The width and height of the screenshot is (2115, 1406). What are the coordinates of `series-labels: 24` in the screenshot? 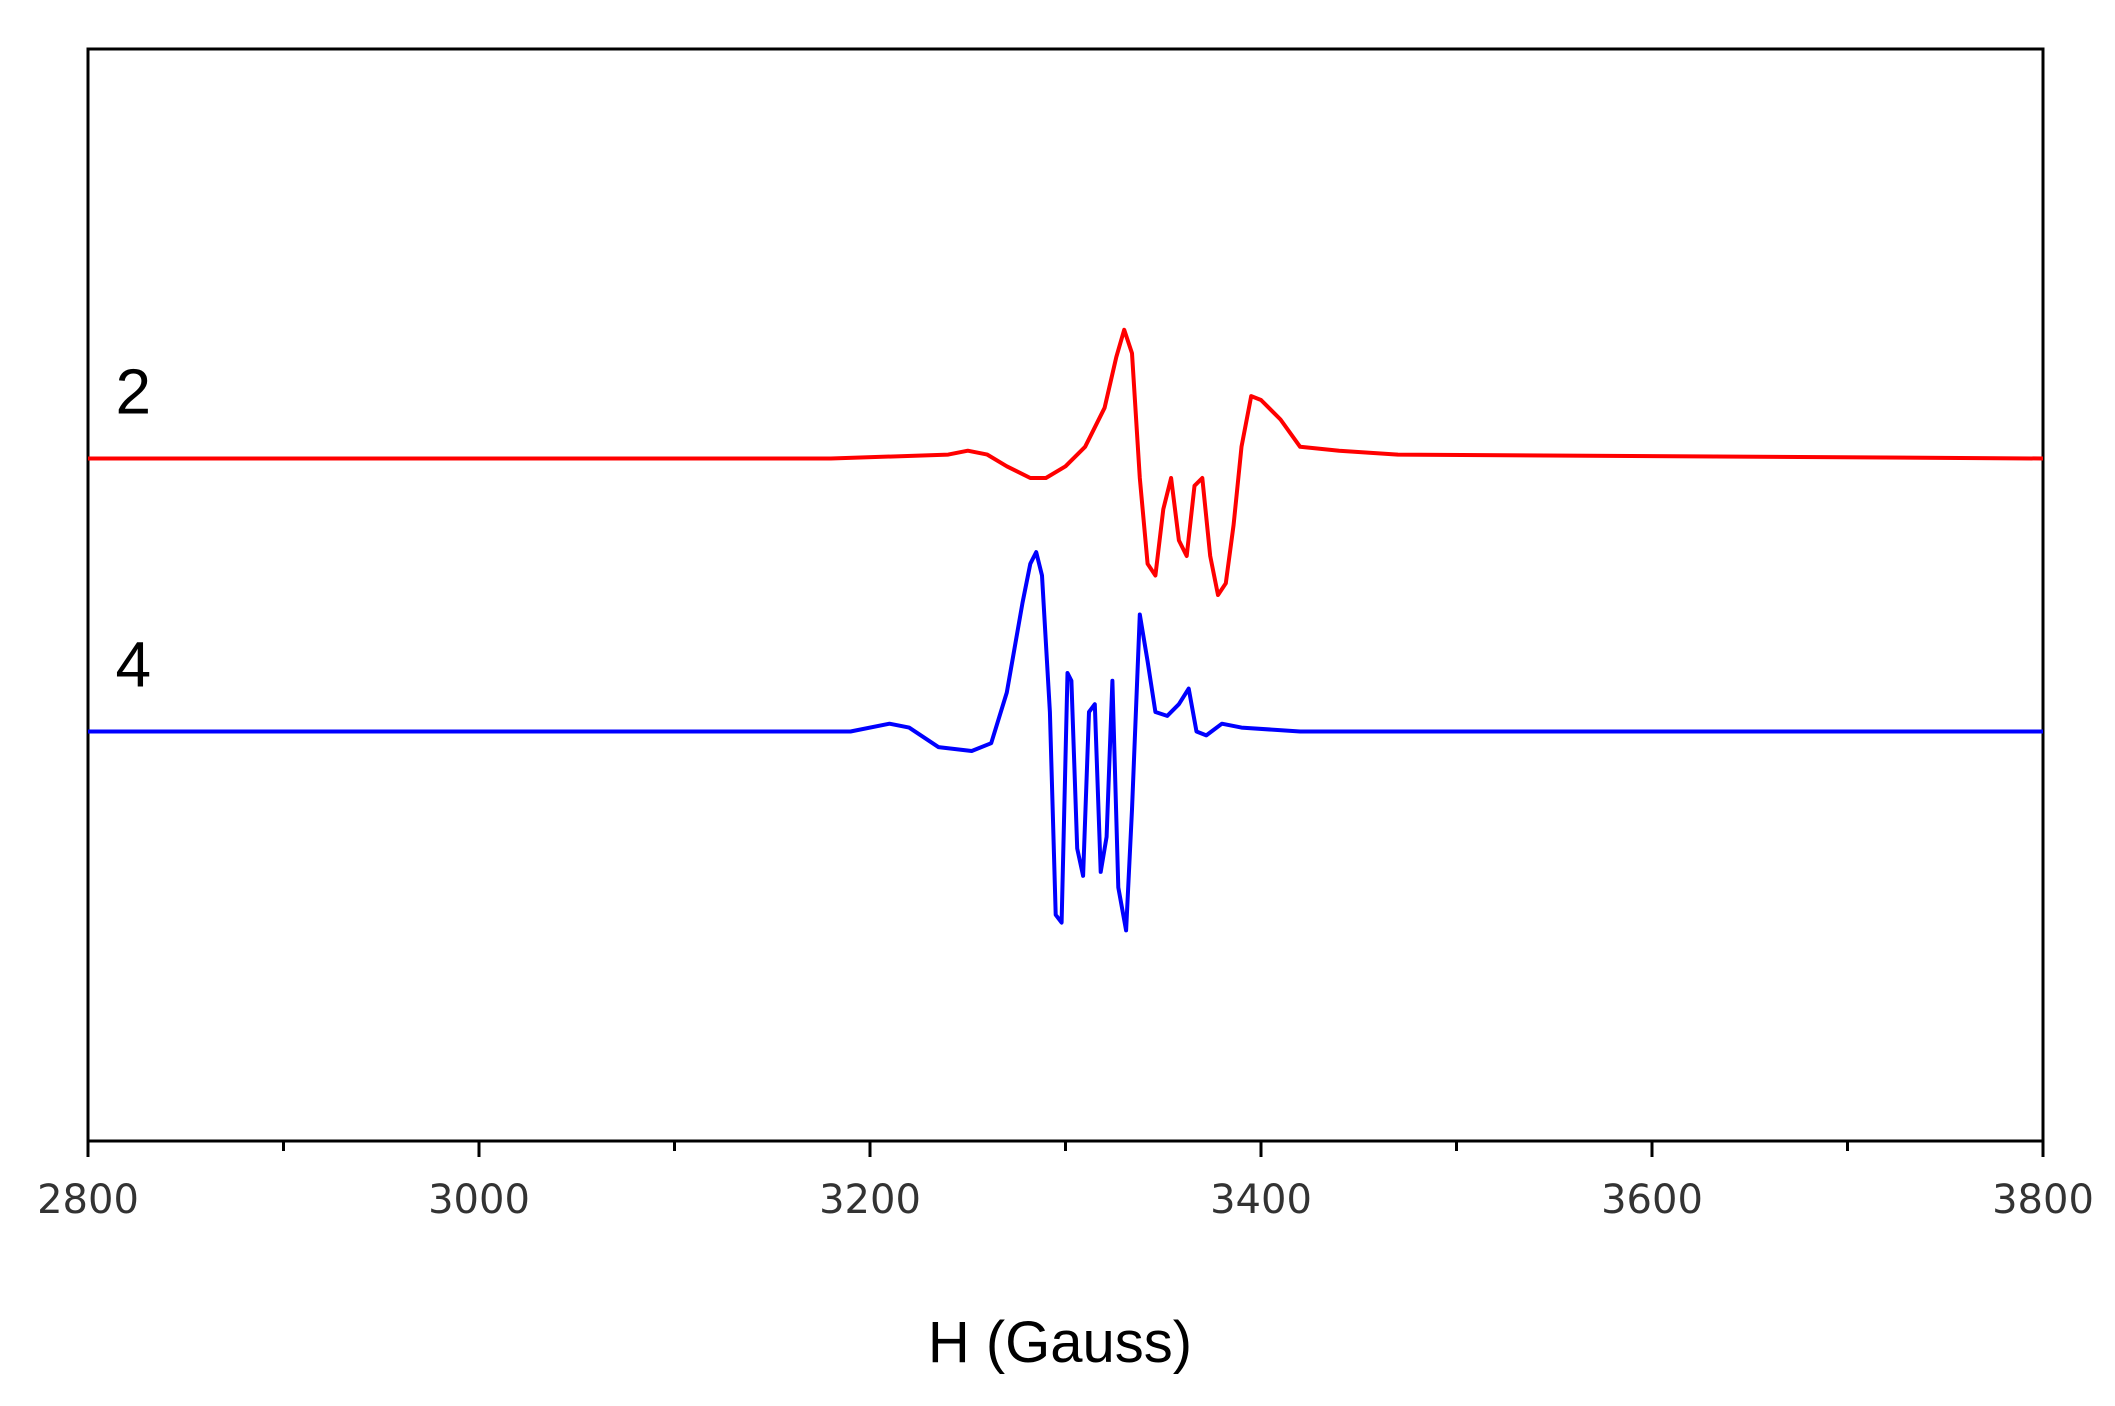 It's located at (134, 528).